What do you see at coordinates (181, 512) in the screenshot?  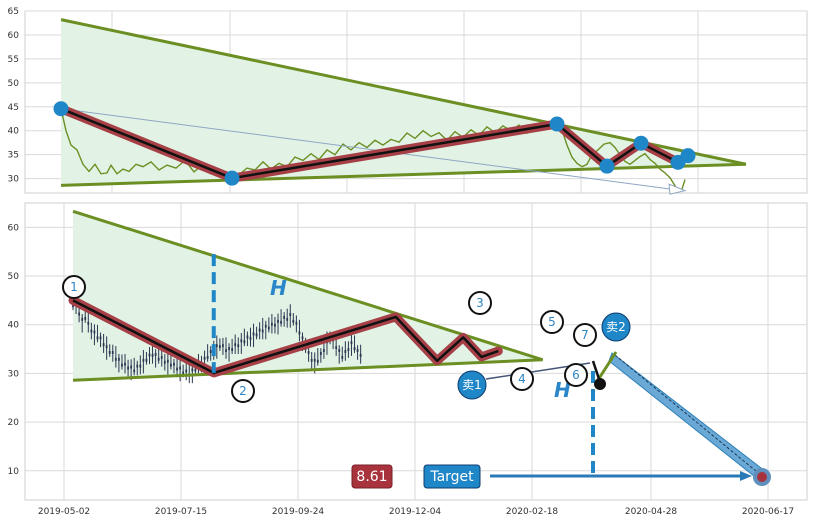 I see `detail-x-tick-label: 2019-07-15` at bounding box center [181, 512].